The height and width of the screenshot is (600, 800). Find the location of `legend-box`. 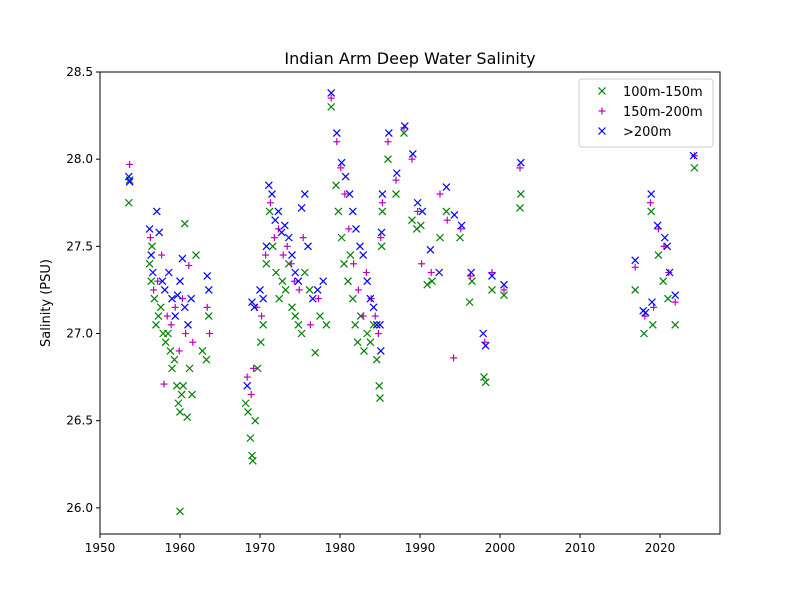

legend-box is located at coordinates (646, 113).